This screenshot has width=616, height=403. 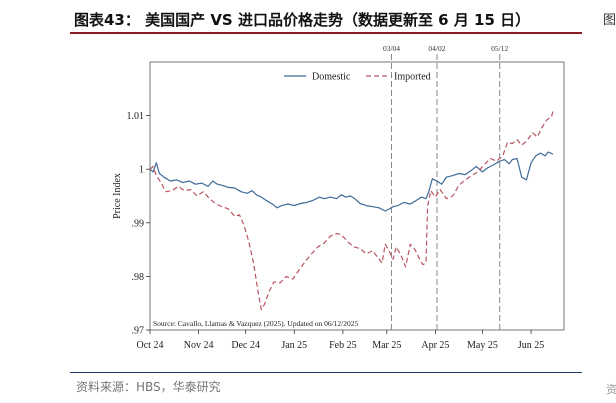 I want to click on x-tick-label: Dec 24, so click(x=245, y=345).